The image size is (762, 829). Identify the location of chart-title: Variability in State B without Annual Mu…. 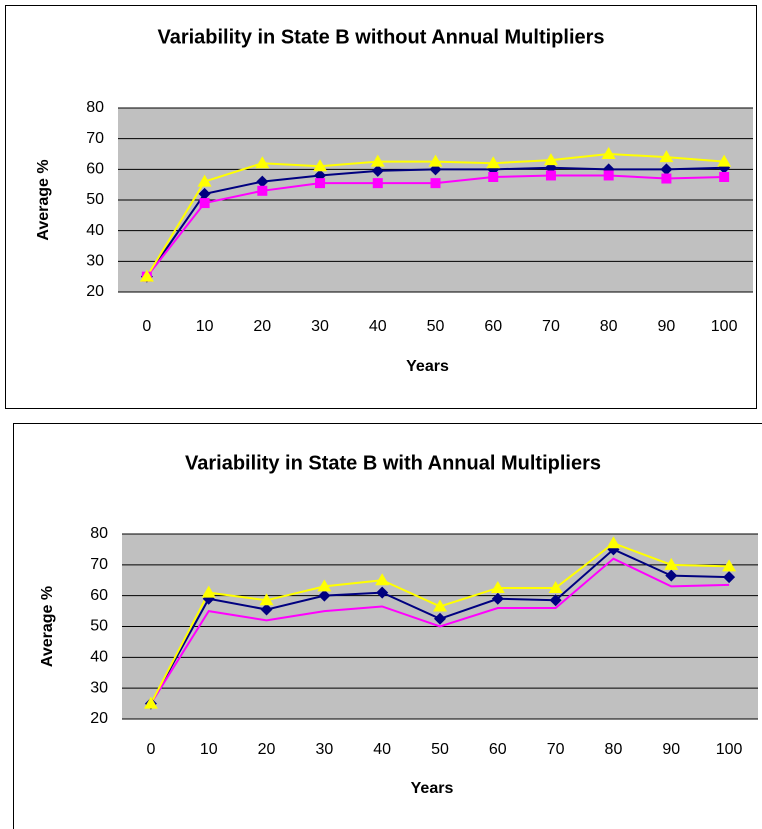
(380, 37).